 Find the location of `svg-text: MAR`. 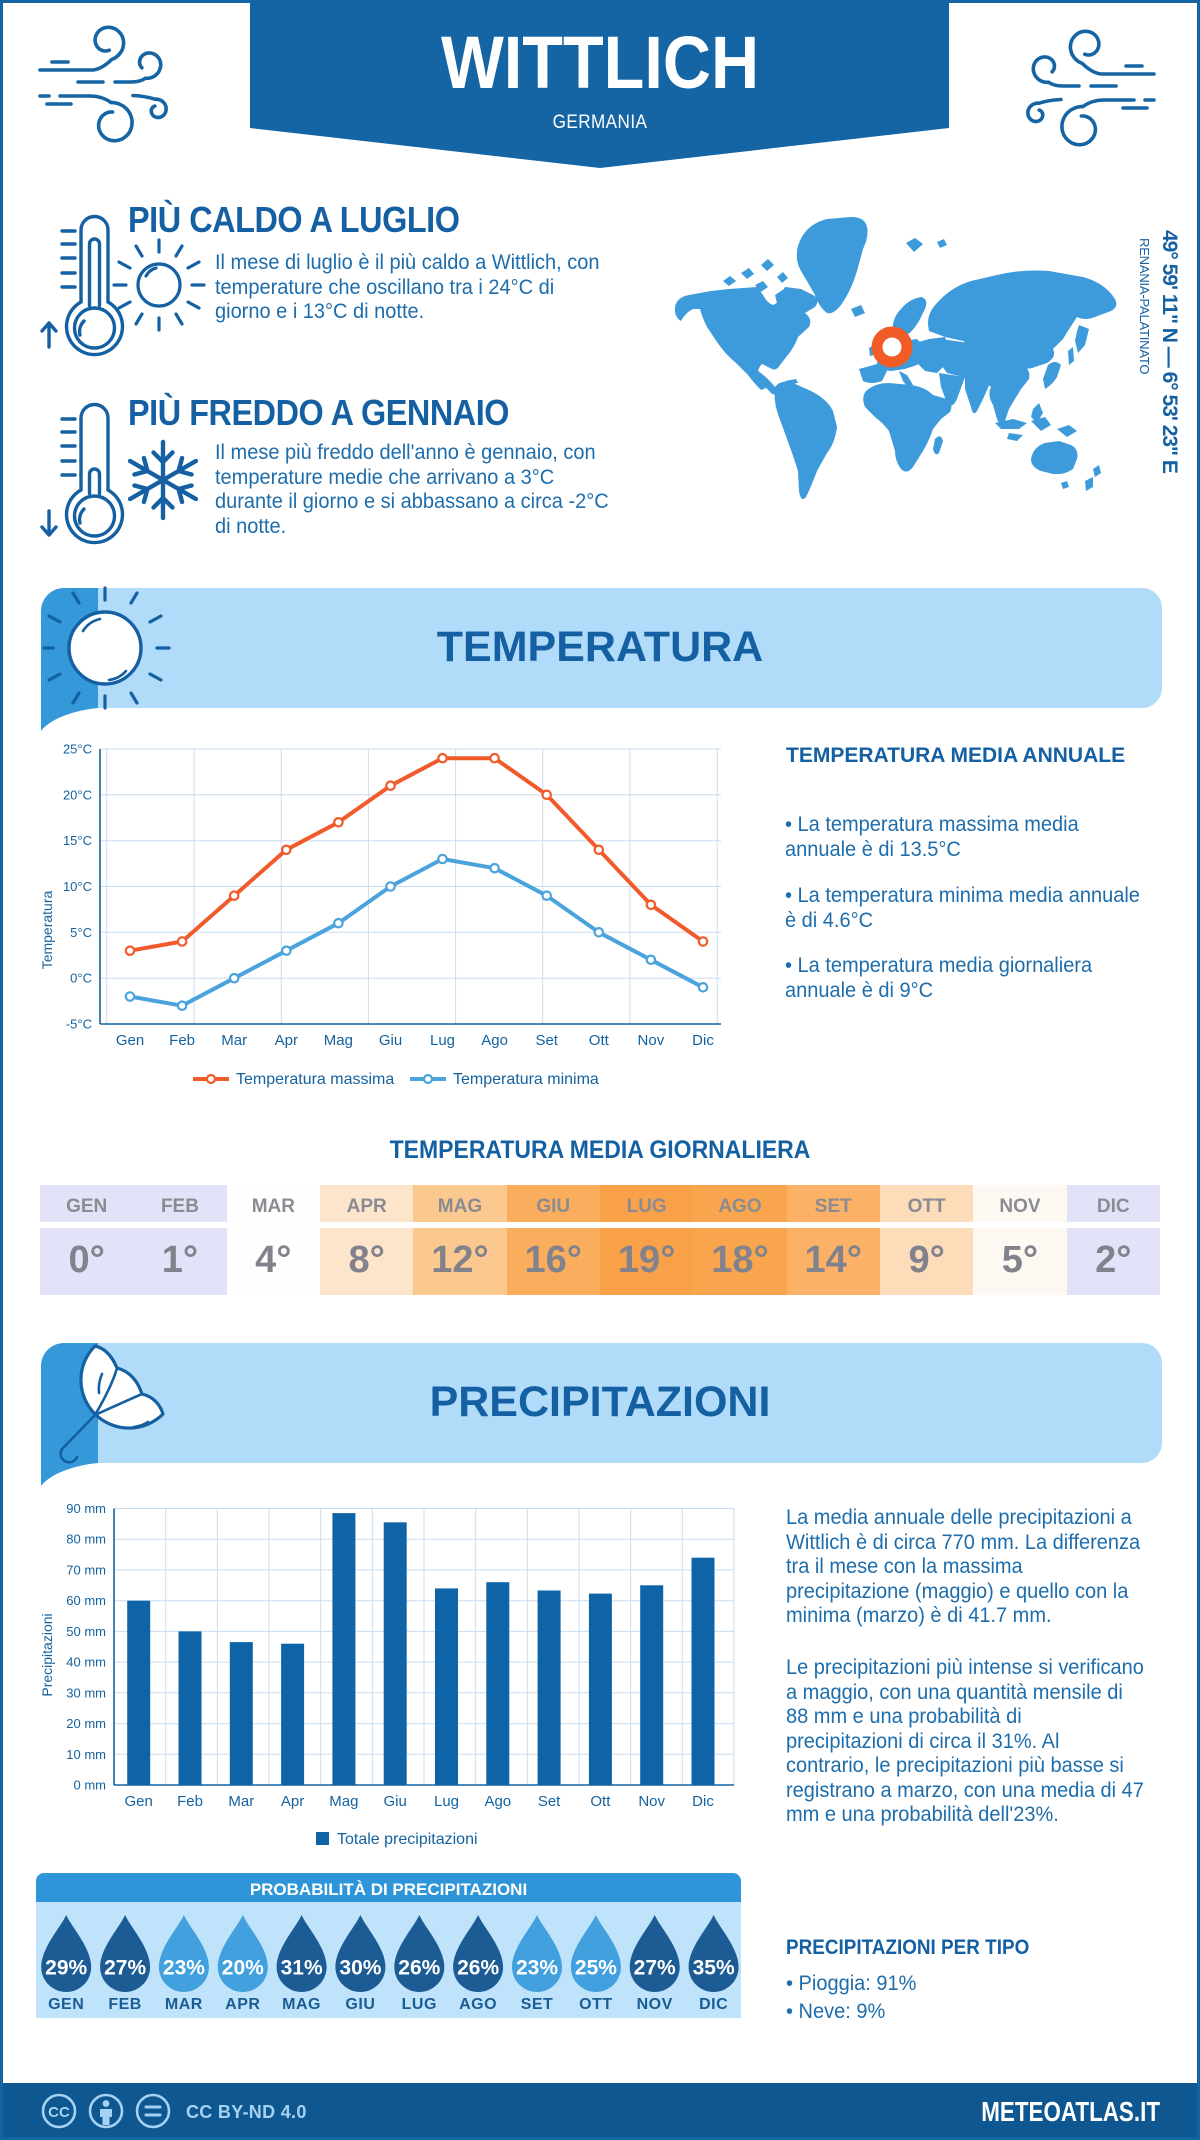

svg-text: MAR is located at coordinates (184, 2004).